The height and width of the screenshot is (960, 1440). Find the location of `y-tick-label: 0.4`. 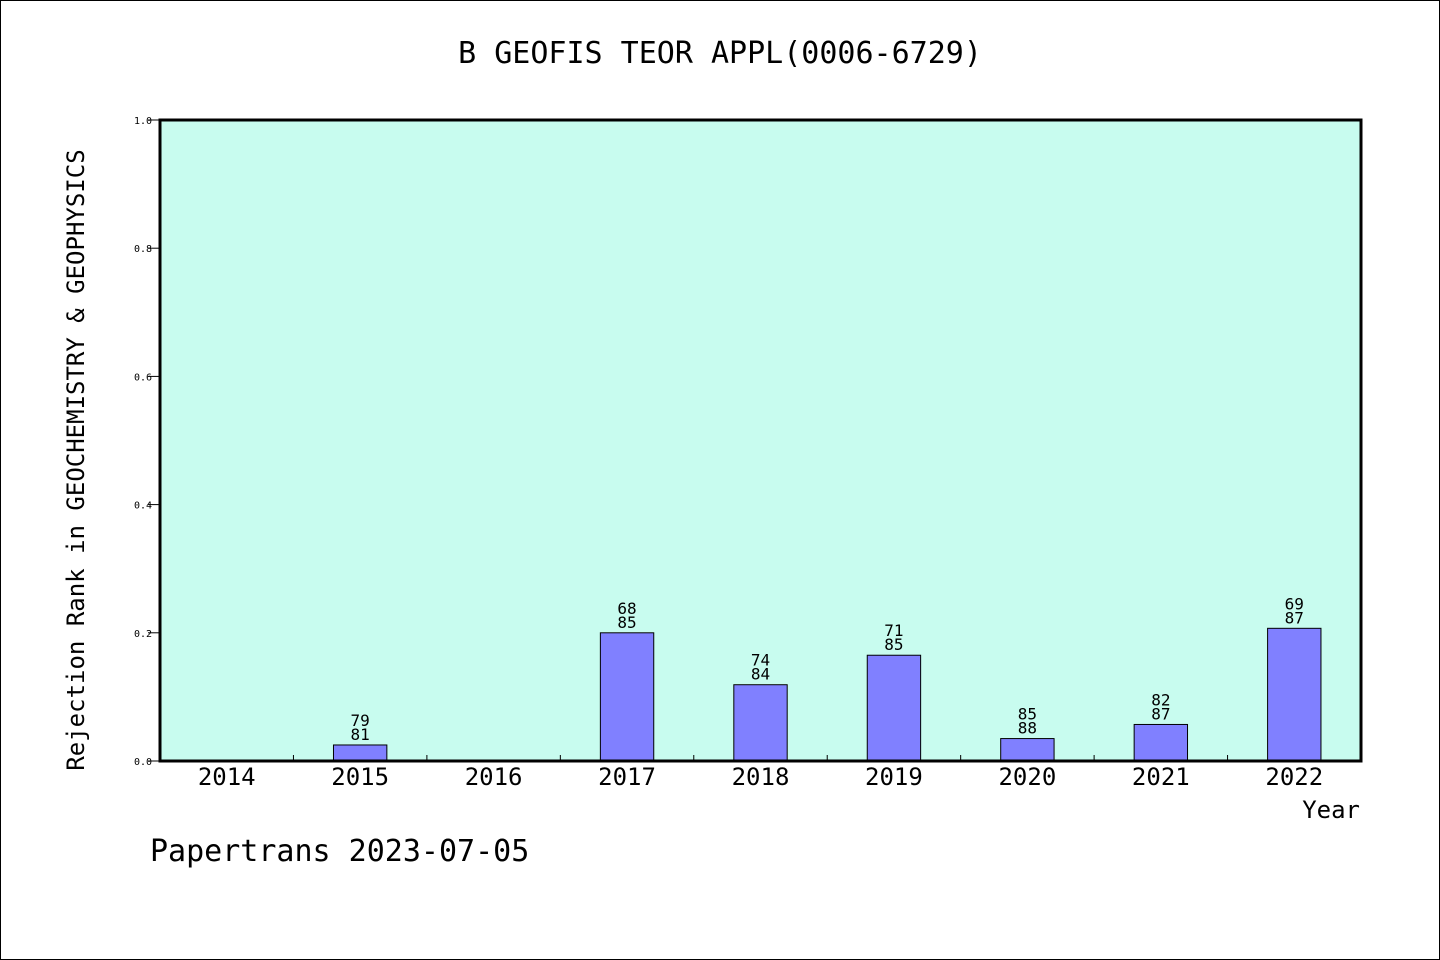

y-tick-label: 0.4 is located at coordinates (143, 506).